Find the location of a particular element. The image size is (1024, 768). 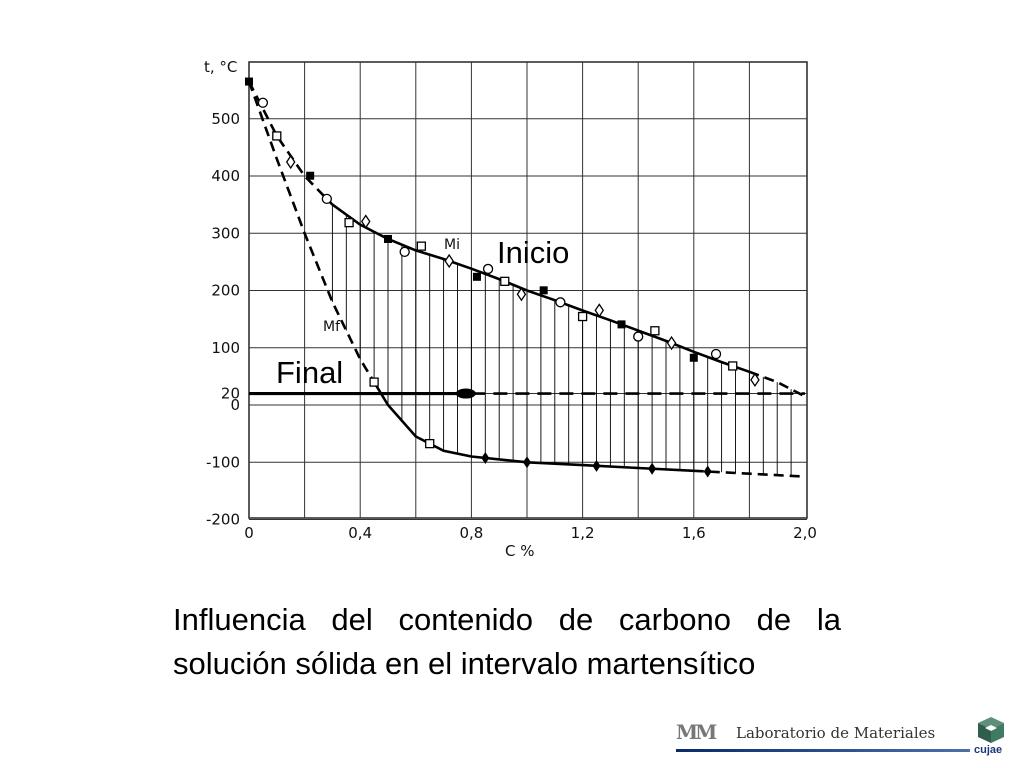

final-label: Final is located at coordinates (309, 372).